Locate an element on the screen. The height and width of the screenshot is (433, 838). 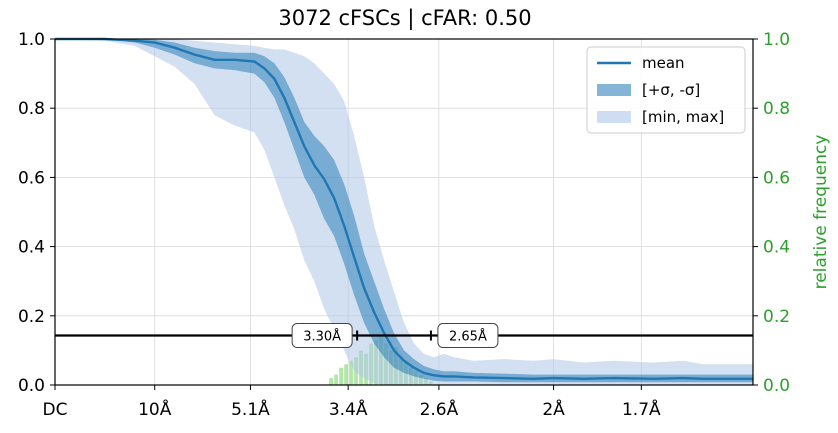
x-tick-label: 10Å is located at coordinates (155, 409).